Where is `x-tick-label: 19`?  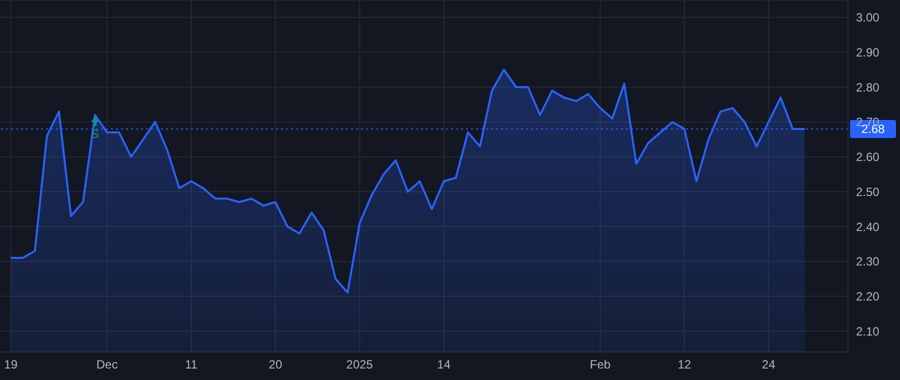
x-tick-label: 19 is located at coordinates (11, 365).